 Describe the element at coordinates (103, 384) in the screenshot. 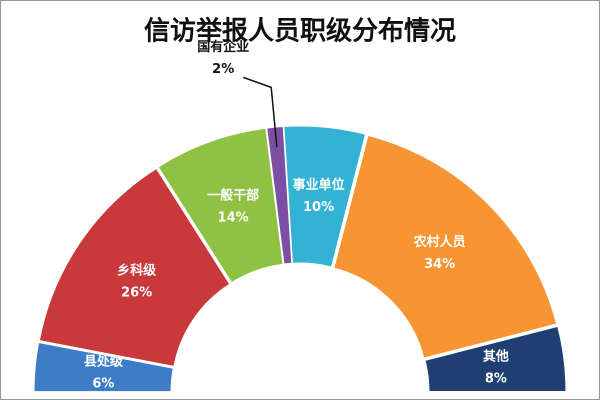

I see `value-label: 6%` at that location.